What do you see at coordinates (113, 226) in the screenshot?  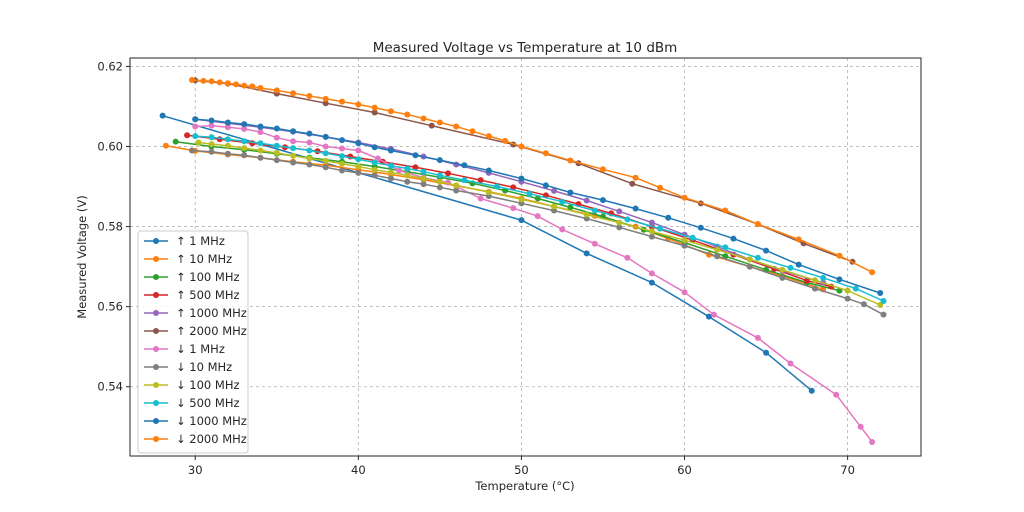 I see `y-axis: 0.54 0.56 0.58 0.60 0.62` at bounding box center [113, 226].